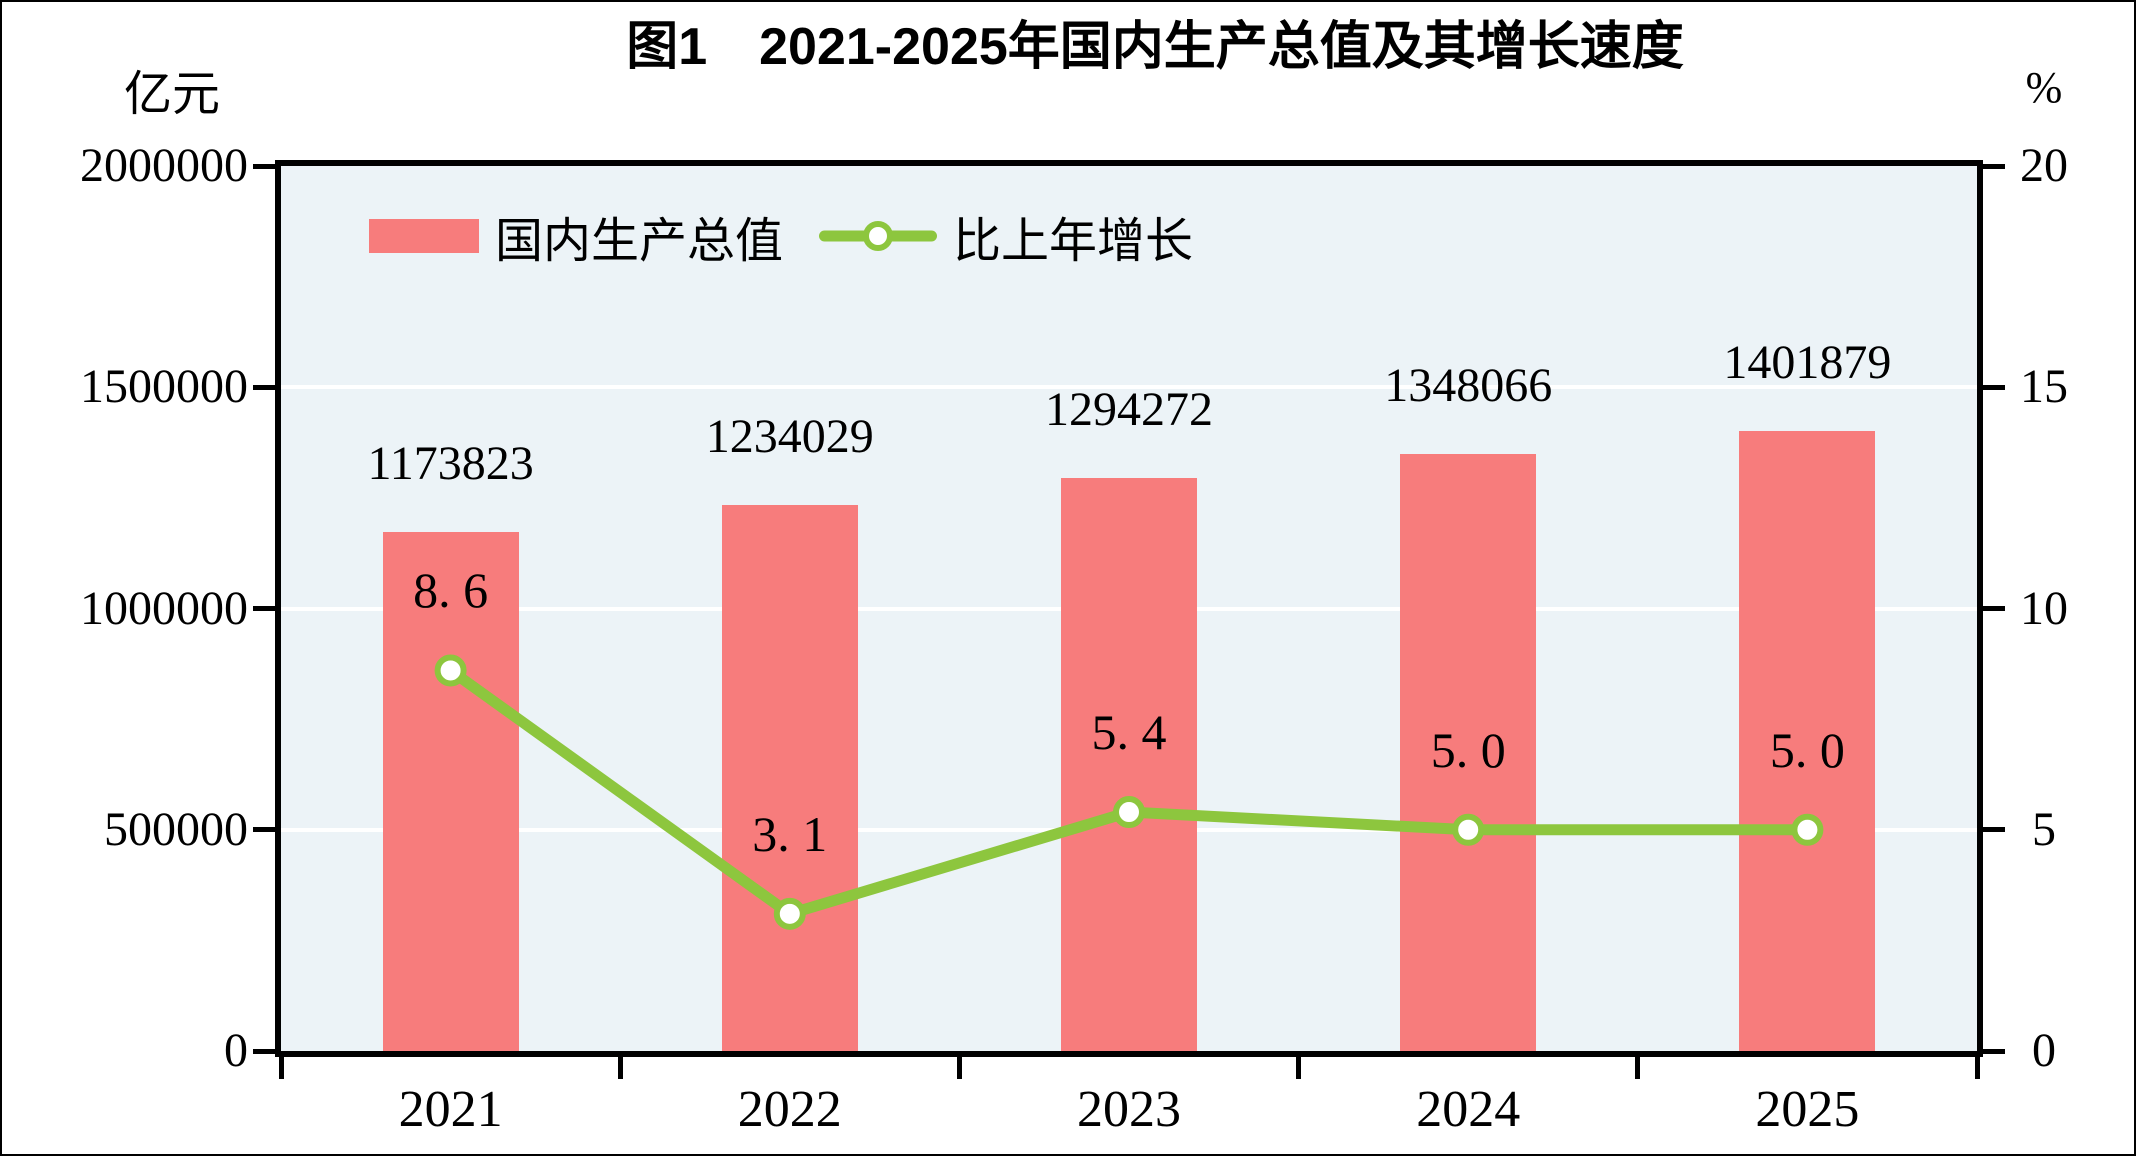  Describe the element at coordinates (1129, 732) in the screenshot. I see `growth-value-label-2023: 5. 4` at that location.